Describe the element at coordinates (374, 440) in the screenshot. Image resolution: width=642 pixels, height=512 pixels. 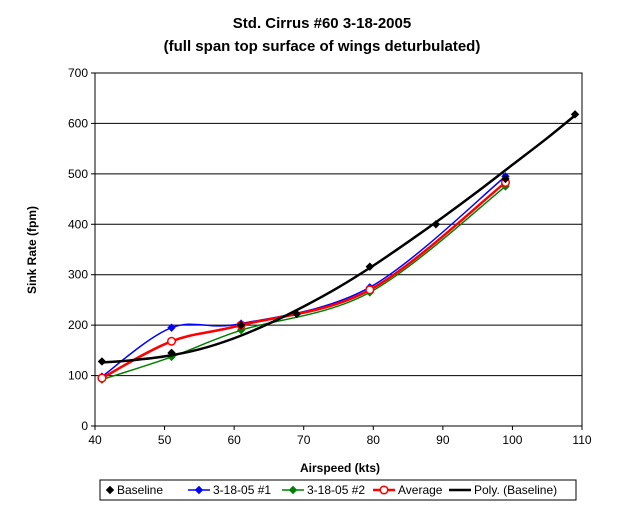
I see `x-tick-label: 80` at that location.